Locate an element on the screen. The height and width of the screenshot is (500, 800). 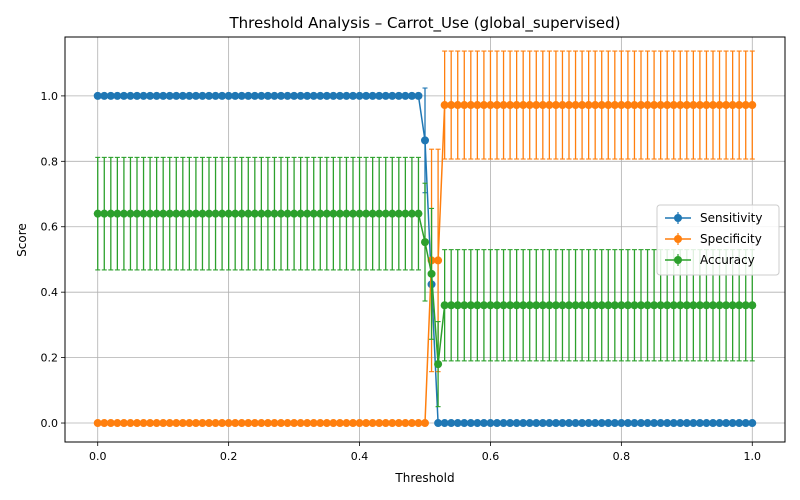
legend-marker is located at coordinates (678, 239).